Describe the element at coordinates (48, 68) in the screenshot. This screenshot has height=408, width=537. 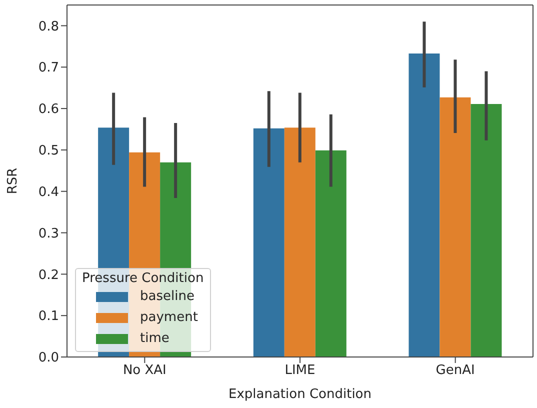
I see `y-tick-label: 0.7` at that location.